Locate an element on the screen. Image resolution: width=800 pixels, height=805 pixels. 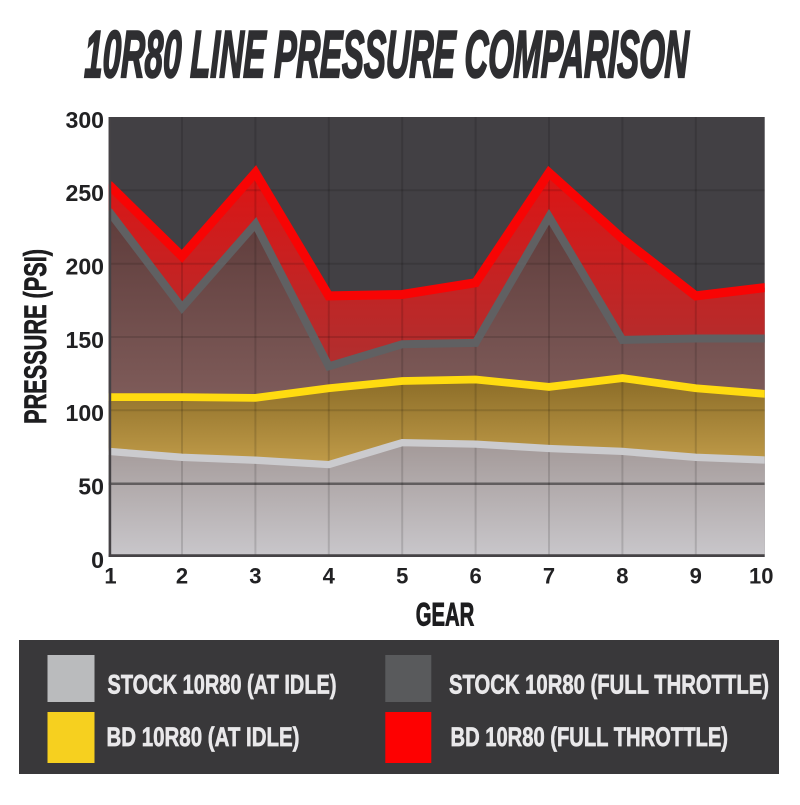
svg-text: 2 is located at coordinates (182, 576).